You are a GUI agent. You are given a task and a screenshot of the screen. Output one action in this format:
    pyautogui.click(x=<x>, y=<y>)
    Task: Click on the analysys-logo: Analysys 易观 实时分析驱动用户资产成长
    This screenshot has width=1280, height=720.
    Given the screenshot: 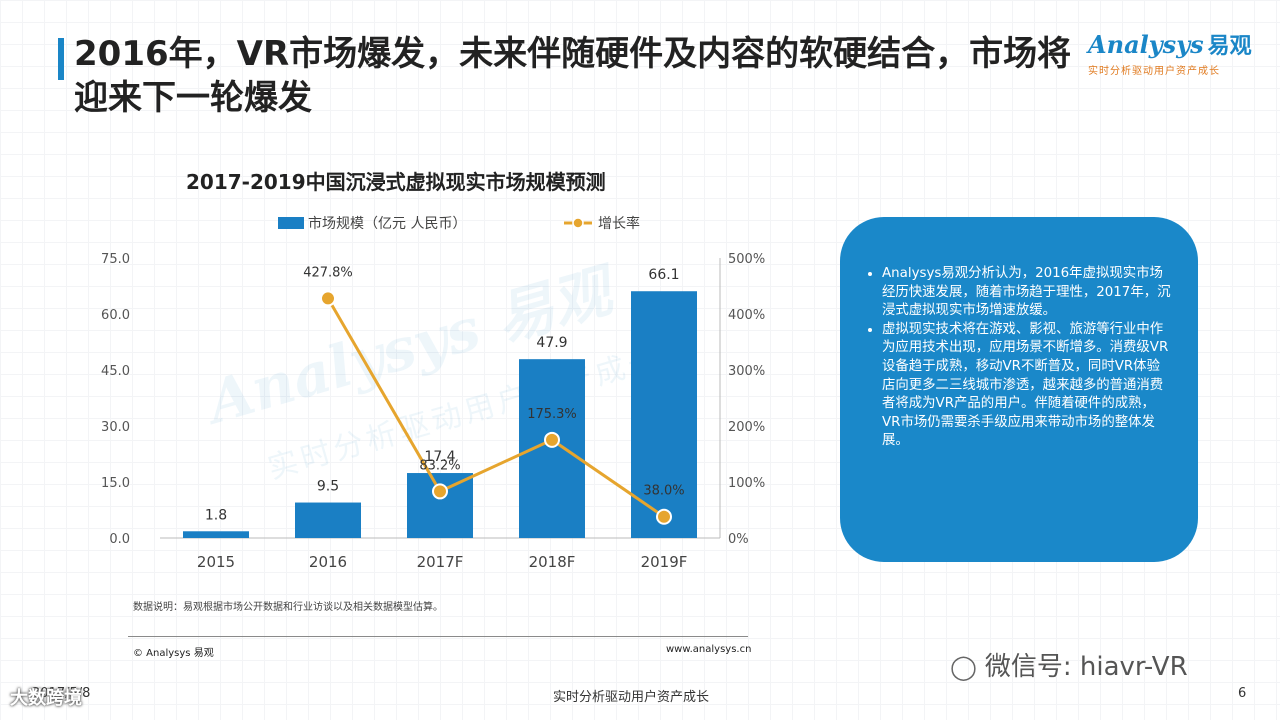 What is the action you would take?
    pyautogui.click(x=1173, y=53)
    